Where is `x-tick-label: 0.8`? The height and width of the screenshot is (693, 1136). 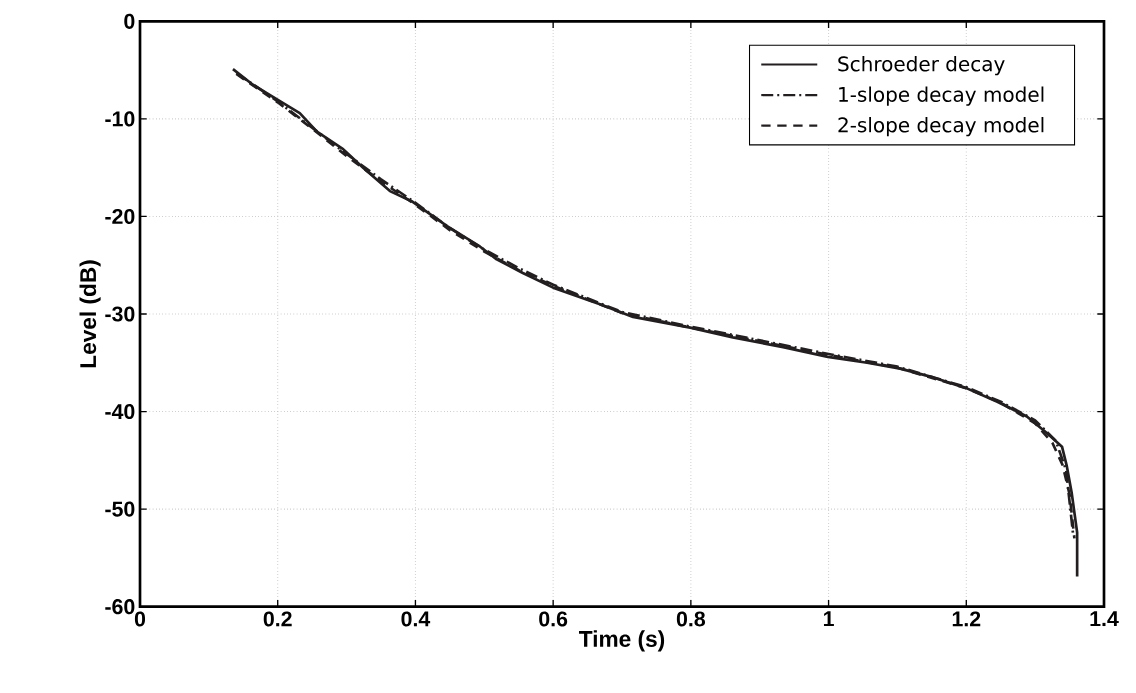
x-tick-label: 0.8 is located at coordinates (691, 619).